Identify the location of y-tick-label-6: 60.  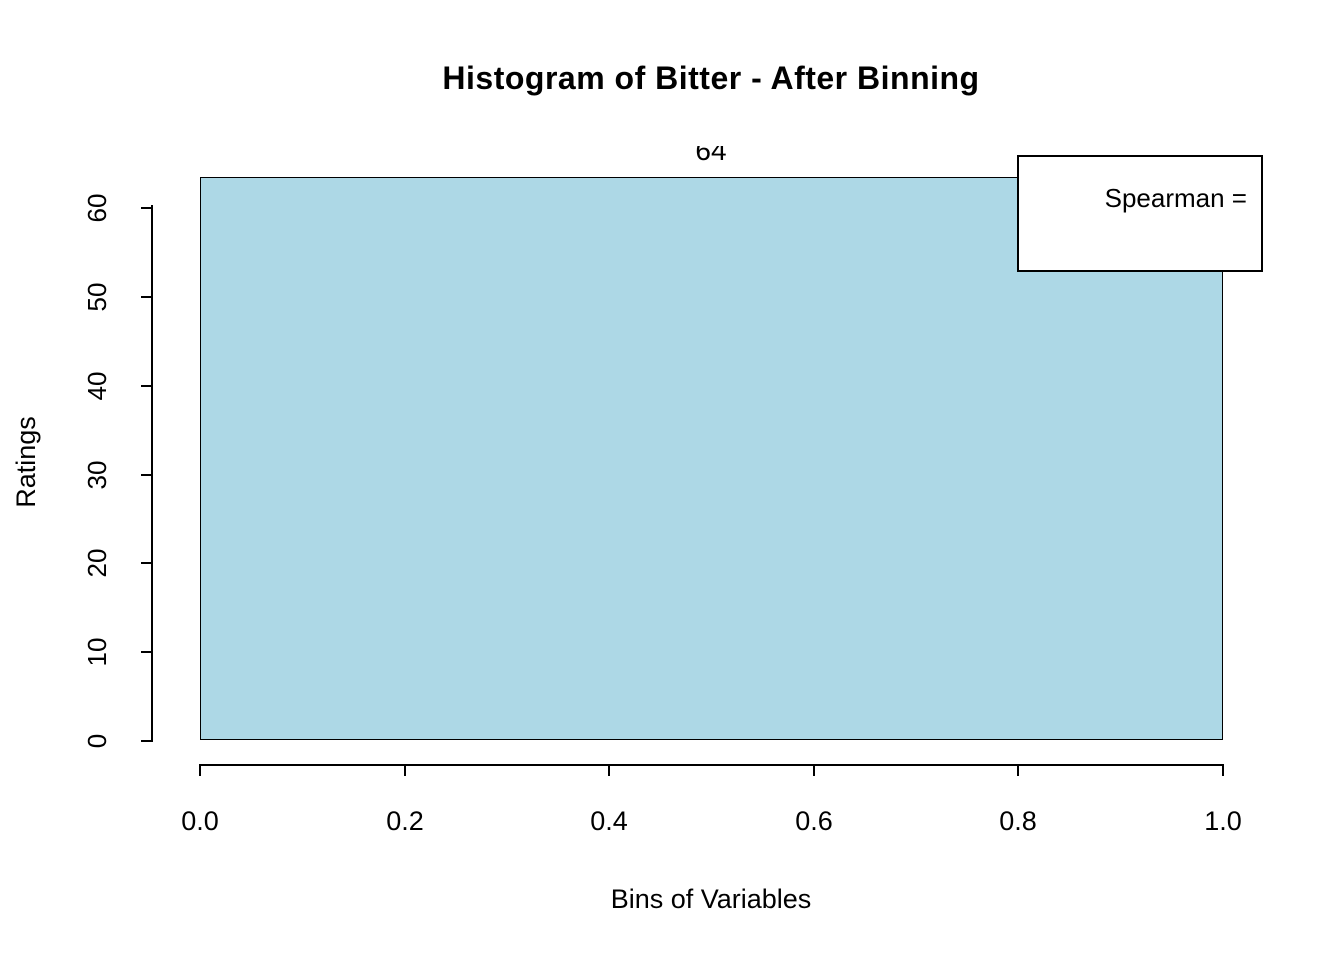
(97, 208).